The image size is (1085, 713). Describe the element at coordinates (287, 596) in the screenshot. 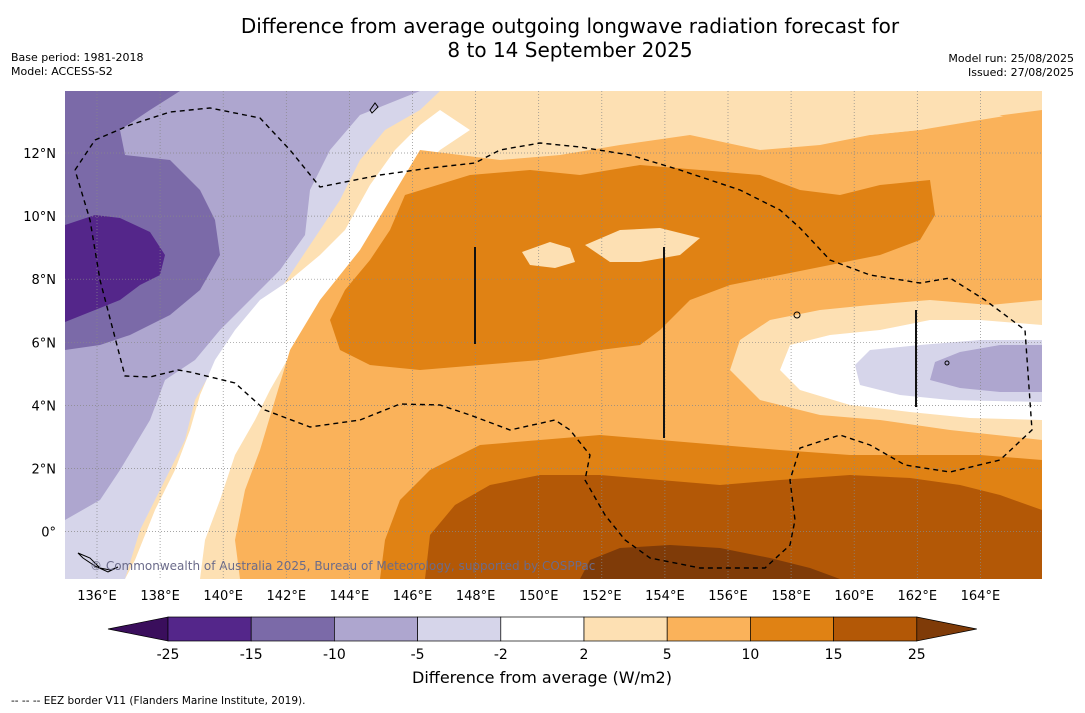

I see `lon-tick-label: 142°E` at that location.